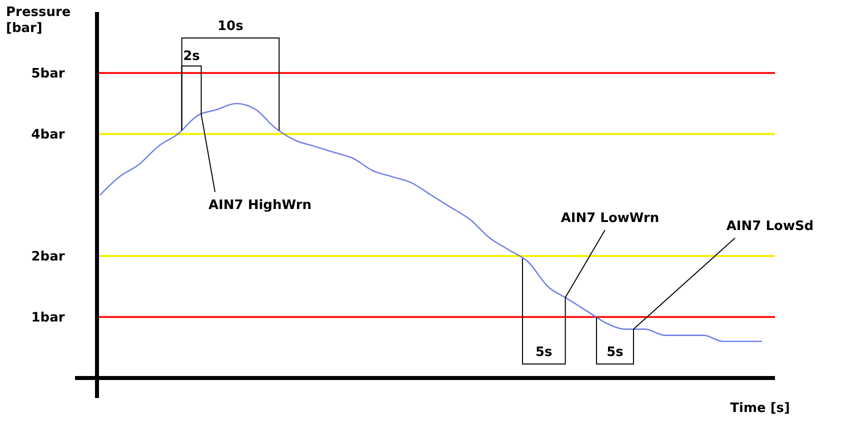 Image resolution: width=842 pixels, height=421 pixels. I want to click on y-tick-label: 5bar, so click(48, 74).